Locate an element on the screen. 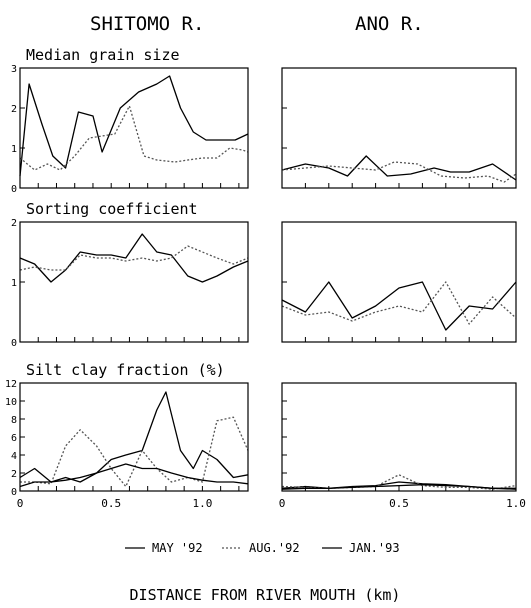 The height and width of the screenshot is (608, 531). y-tick-label: 10 is located at coordinates (11, 402).